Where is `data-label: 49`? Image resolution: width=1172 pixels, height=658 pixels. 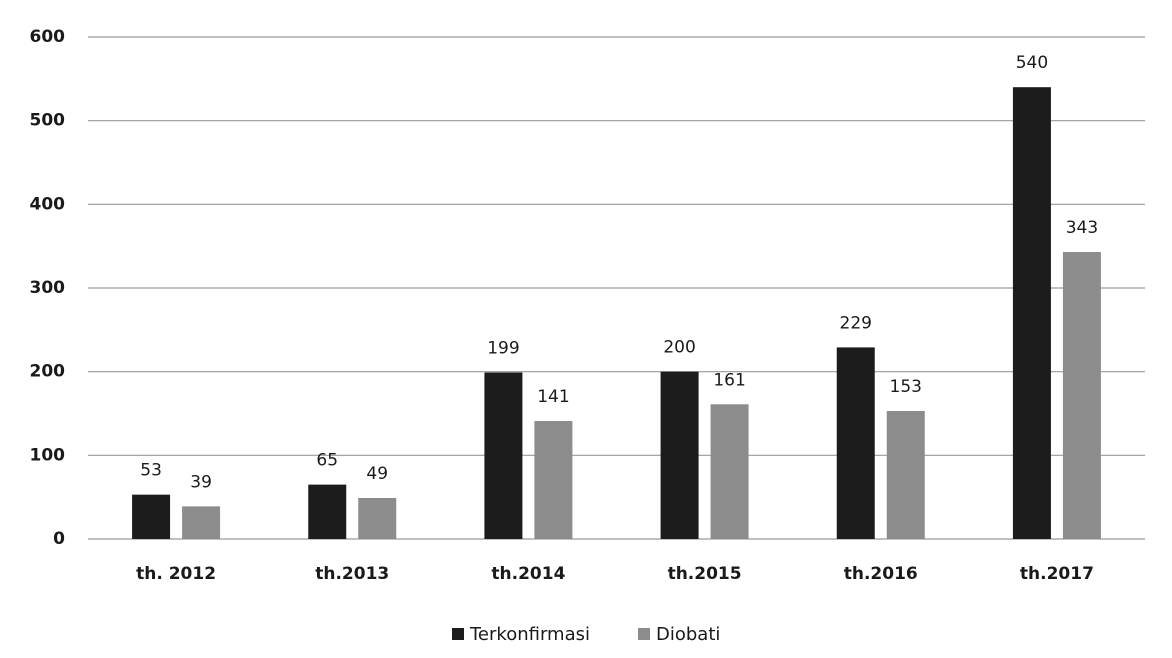 data-label: 49 is located at coordinates (377, 474).